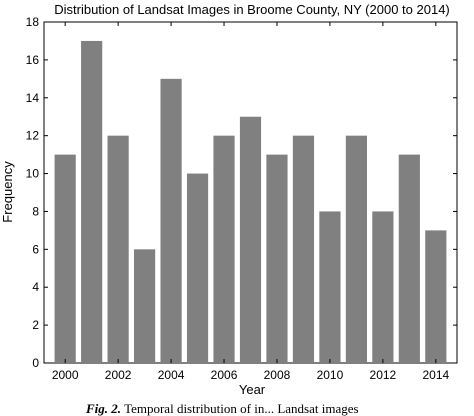 The height and width of the screenshot is (416, 474). Describe the element at coordinates (252, 389) in the screenshot. I see `x-axis-title: Year` at that location.